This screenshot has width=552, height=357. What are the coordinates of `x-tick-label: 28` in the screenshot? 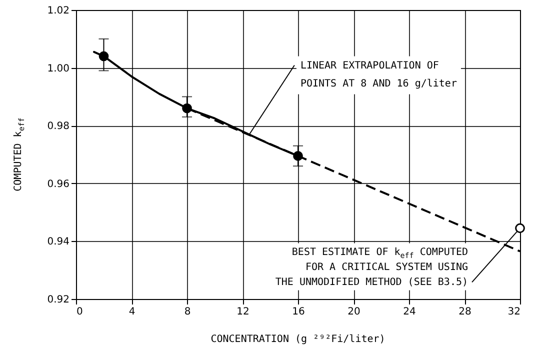 It's located at (465, 312).